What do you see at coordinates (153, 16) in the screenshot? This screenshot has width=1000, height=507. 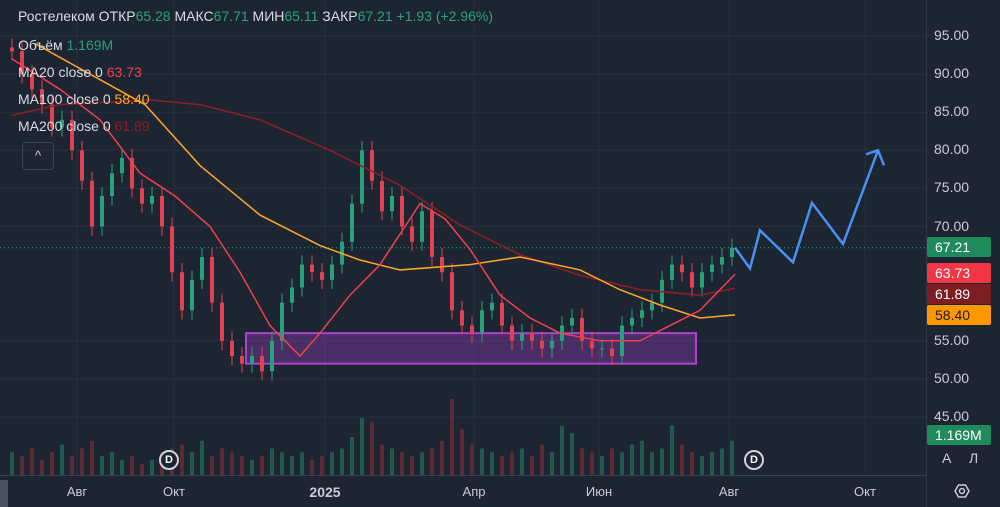 I see `open-value: 65.28` at bounding box center [153, 16].